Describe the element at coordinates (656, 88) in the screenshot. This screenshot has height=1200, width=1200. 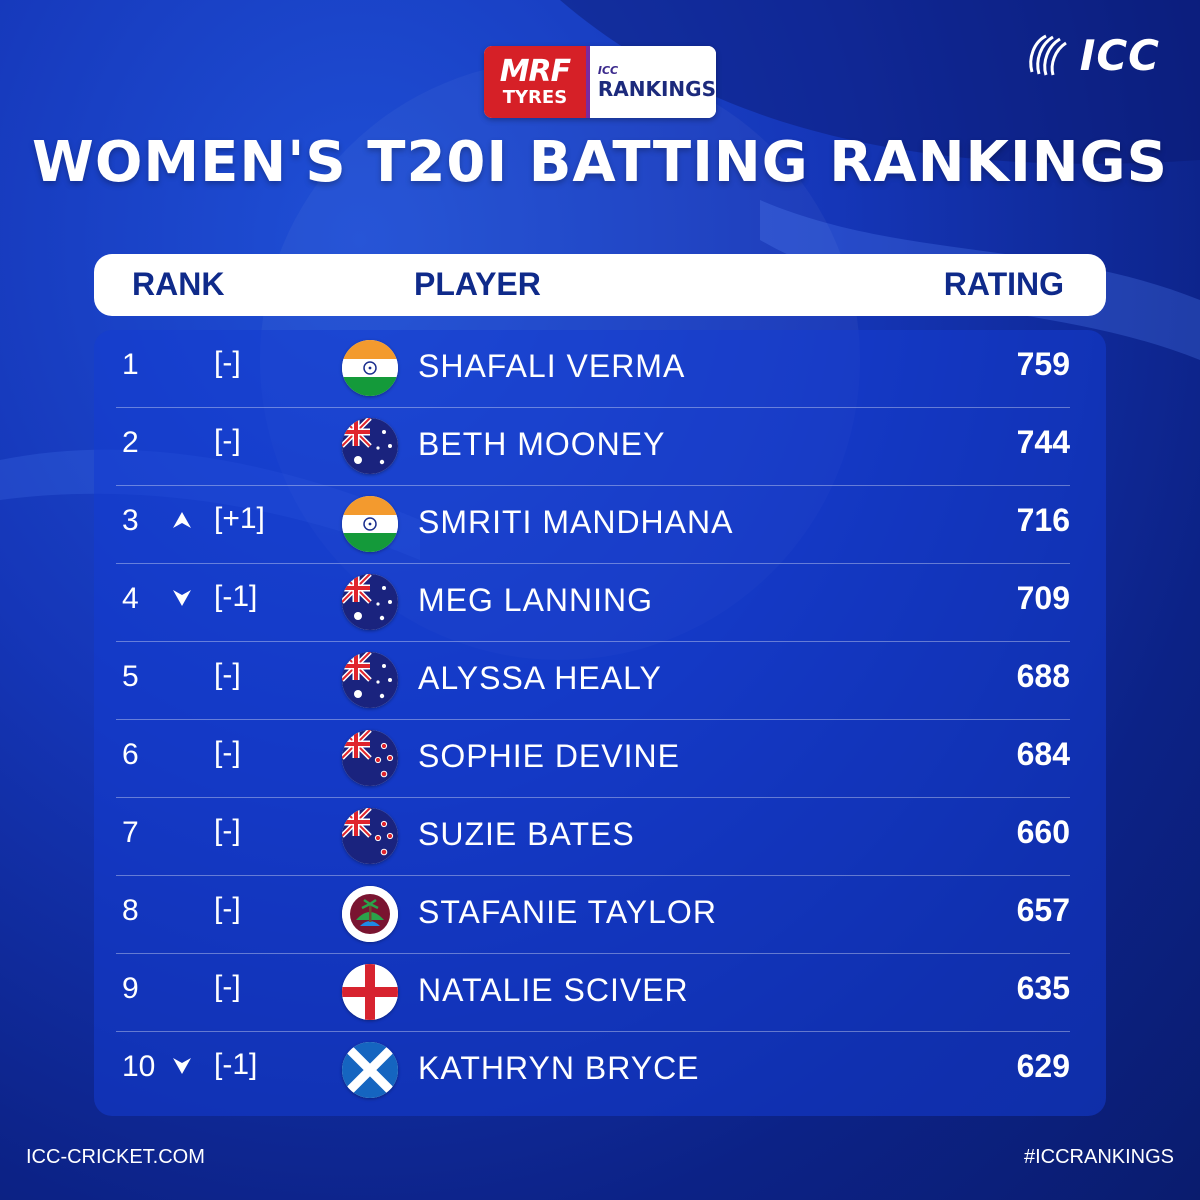
I see `rankings-text: RANKINGS` at that location.